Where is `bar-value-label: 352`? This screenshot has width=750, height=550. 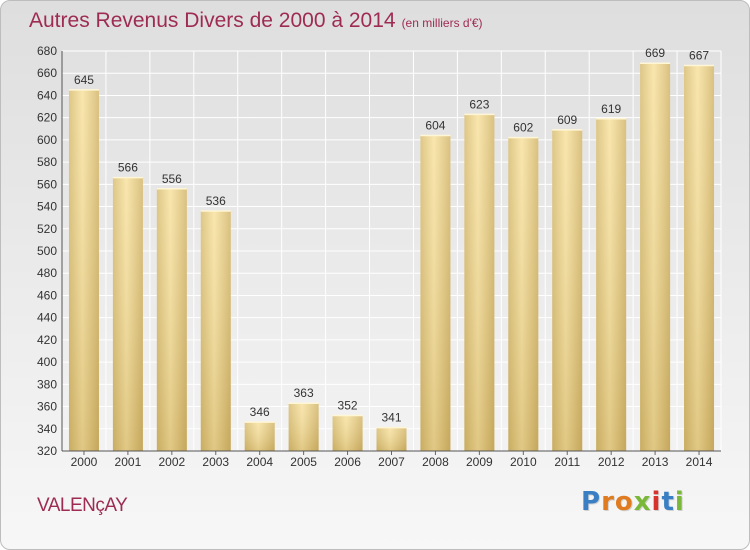
bar-value-label: 352 is located at coordinates (348, 405).